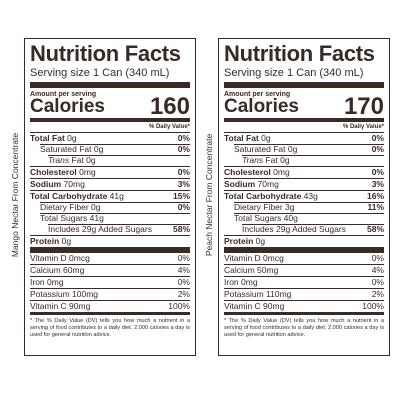  Describe the element at coordinates (179, 305) in the screenshot. I see `vitamin-daily-value: 100%` at that location.